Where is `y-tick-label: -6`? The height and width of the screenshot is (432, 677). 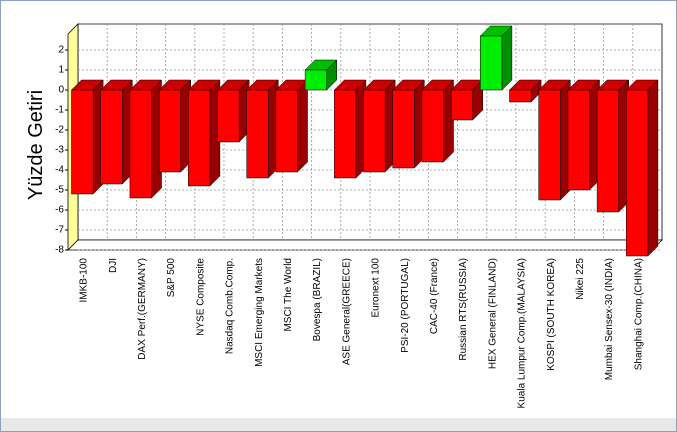
y-tick-label: -6 is located at coordinates (59, 210).